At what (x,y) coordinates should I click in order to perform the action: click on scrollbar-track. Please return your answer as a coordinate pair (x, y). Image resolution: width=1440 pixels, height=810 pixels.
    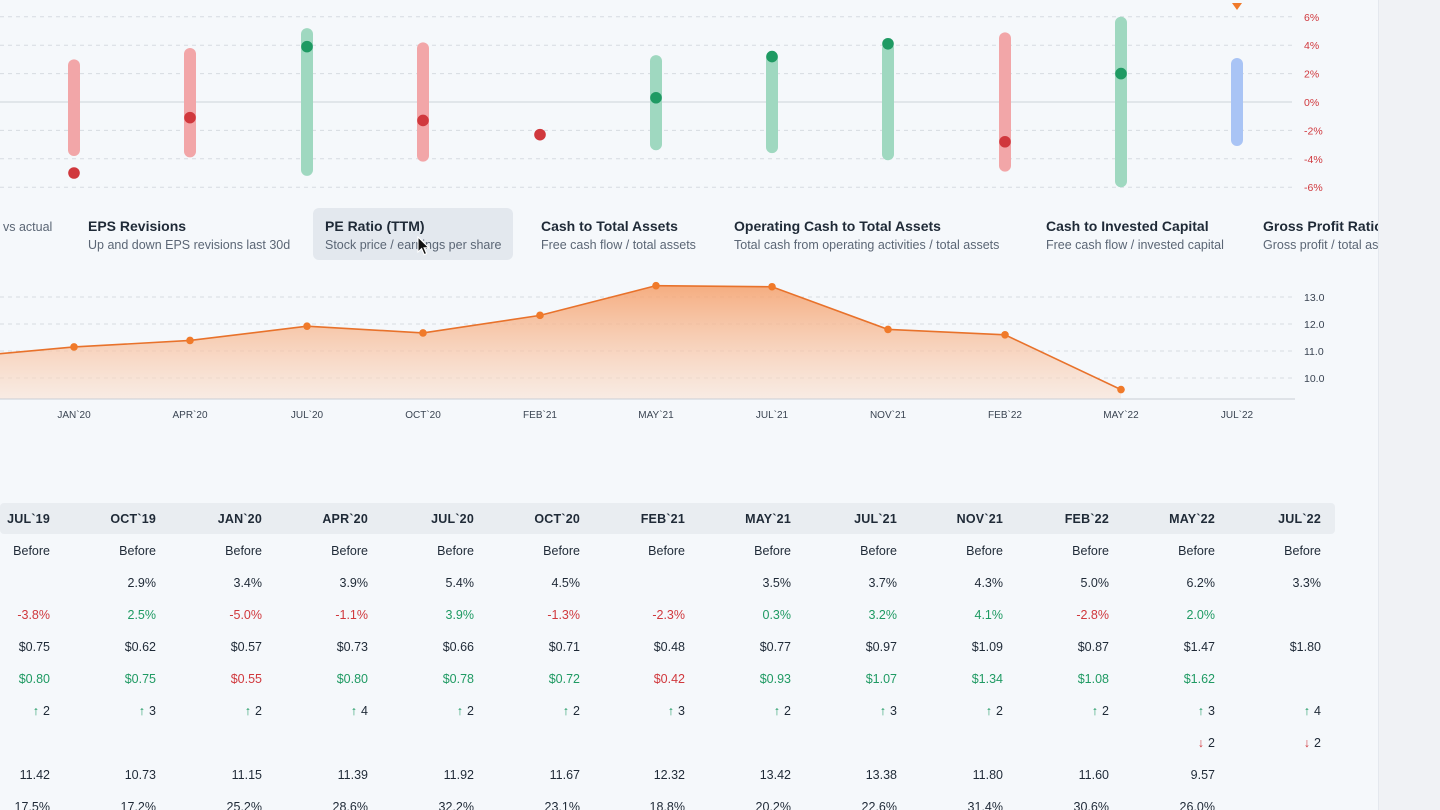
    Looking at the image, I should click on (1409, 405).